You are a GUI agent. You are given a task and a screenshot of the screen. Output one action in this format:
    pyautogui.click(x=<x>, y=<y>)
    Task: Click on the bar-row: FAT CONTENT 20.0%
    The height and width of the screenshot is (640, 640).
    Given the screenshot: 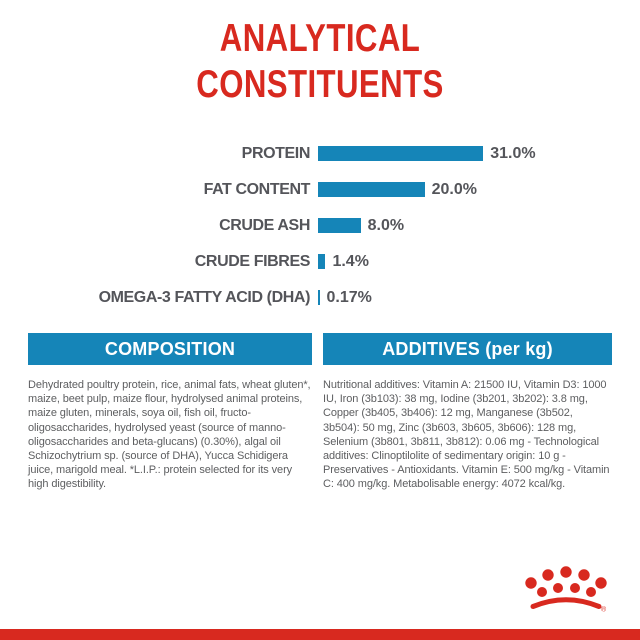 What is the action you would take?
    pyautogui.click(x=320, y=189)
    